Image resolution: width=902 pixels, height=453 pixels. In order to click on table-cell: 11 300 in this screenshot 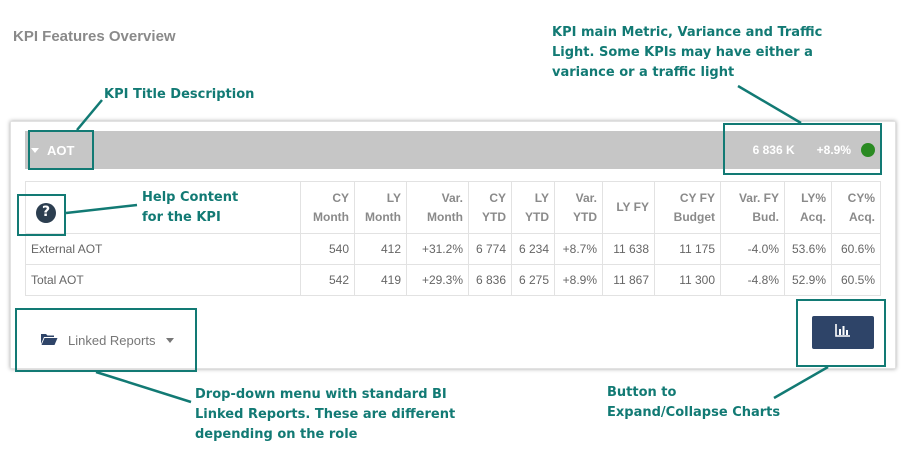, I will do `click(687, 280)`.